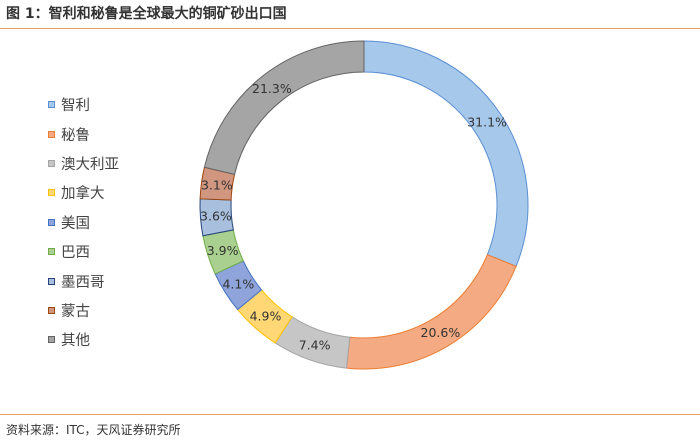 The width and height of the screenshot is (700, 442). I want to click on legend-item: 巴西, so click(83, 251).